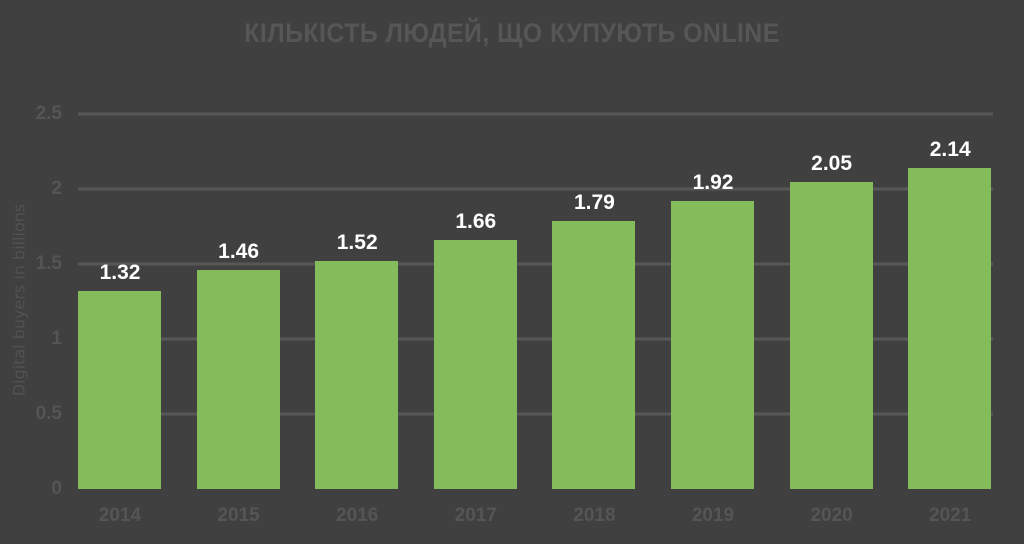  I want to click on bar-2021, so click(950, 328).